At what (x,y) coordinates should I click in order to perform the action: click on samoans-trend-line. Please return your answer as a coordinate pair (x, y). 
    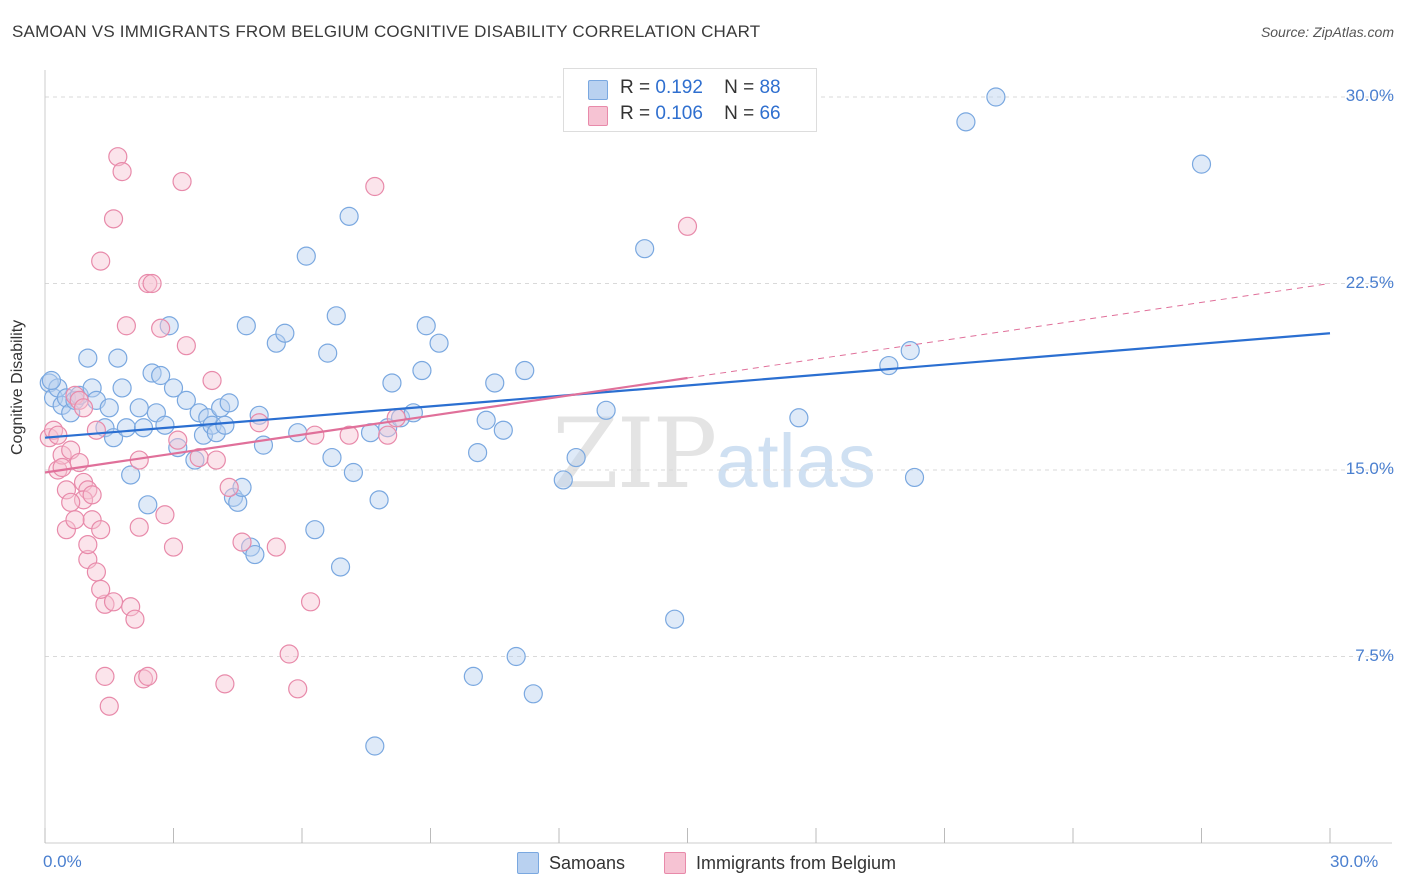
    Looking at the image, I should click on (687, 385).